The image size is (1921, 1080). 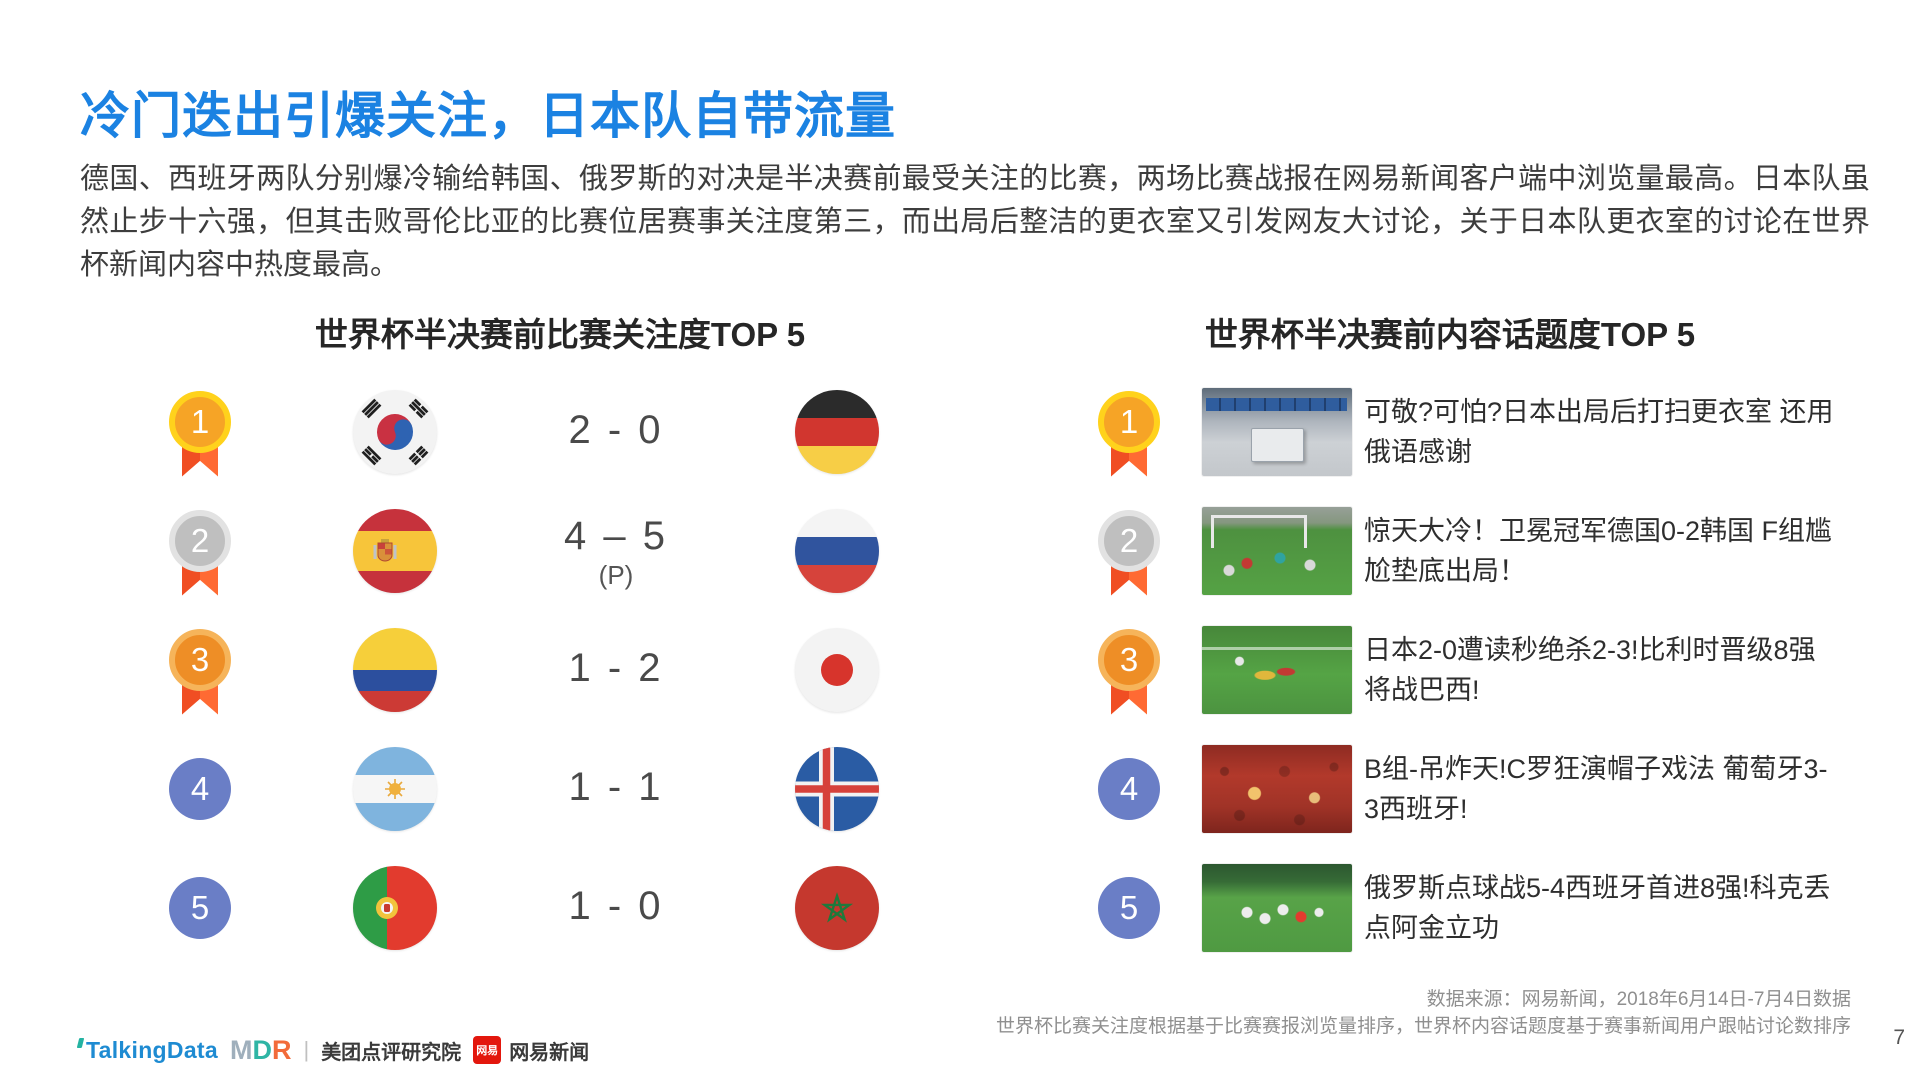 I want to click on topic-row-3: 3 日本2-0遭读秒绝杀2-3!比利时晋级8强将战巴西!, so click(x=1456, y=669).